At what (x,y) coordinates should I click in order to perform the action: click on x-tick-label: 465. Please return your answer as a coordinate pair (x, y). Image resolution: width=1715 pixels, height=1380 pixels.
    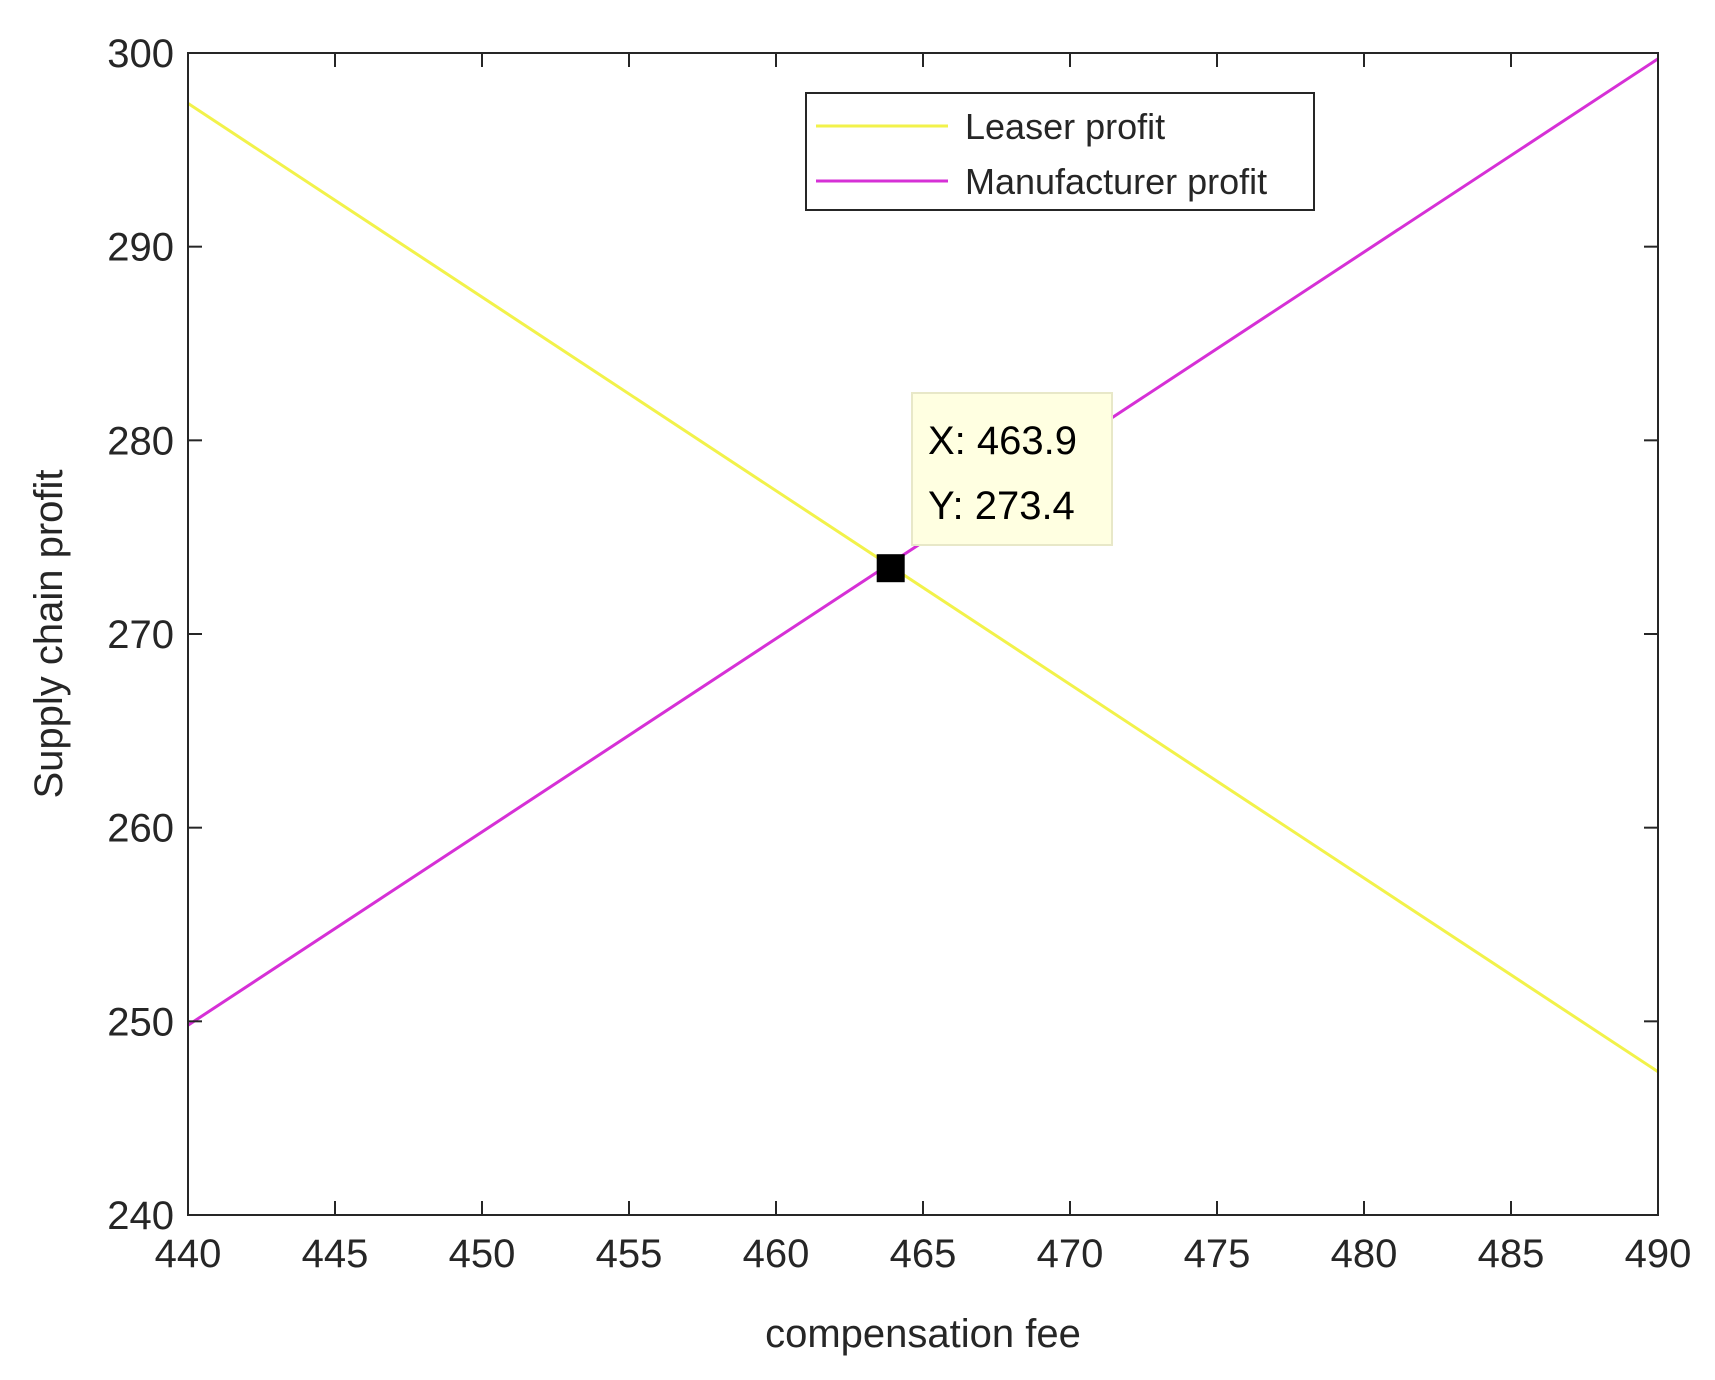
    Looking at the image, I should click on (923, 1254).